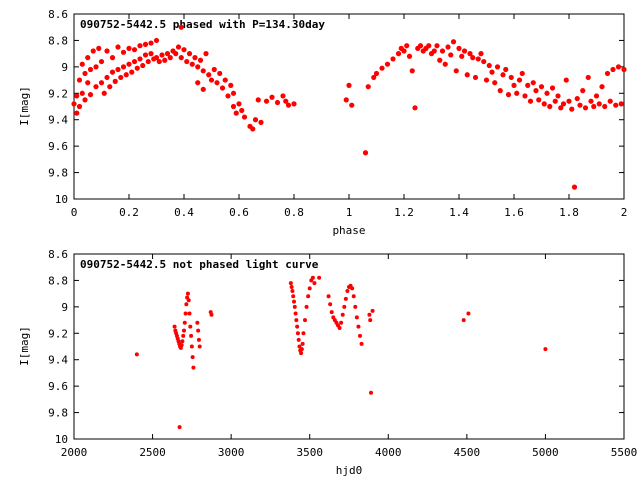 This screenshot has height=480, width=640. What do you see at coordinates (349, 212) in the screenshot?
I see `x-tick-label: 1` at bounding box center [349, 212].